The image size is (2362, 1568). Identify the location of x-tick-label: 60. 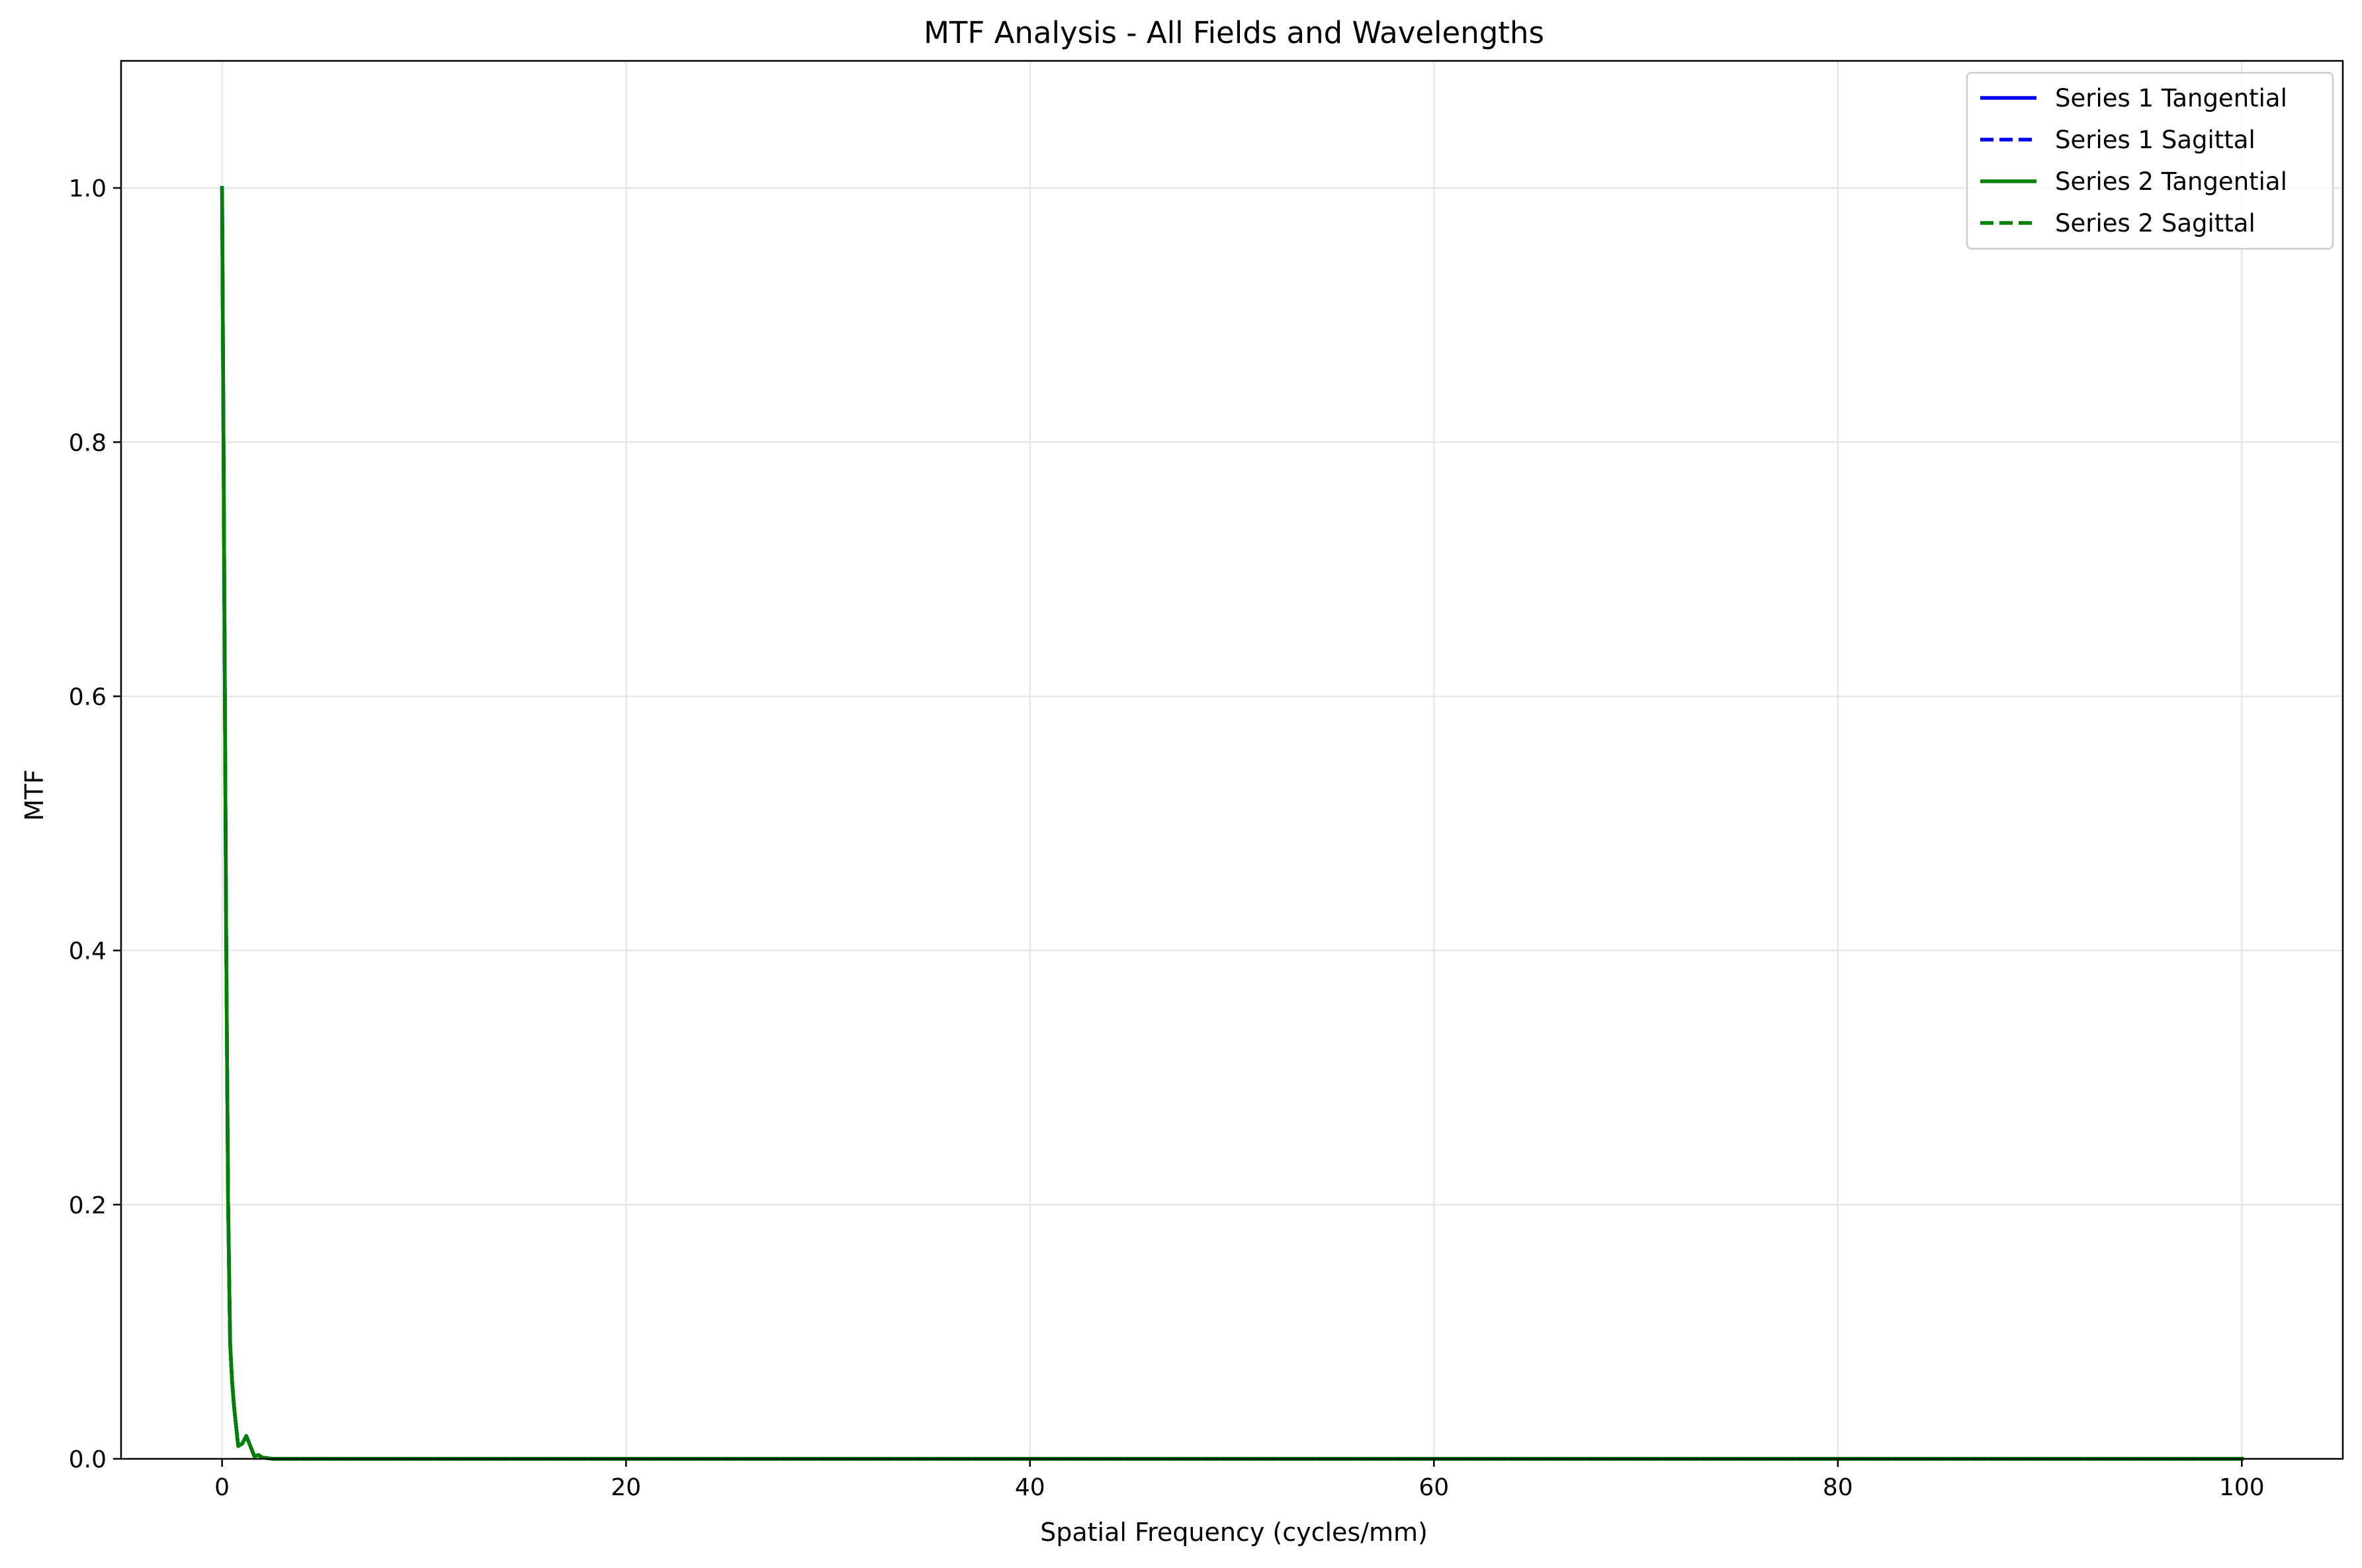
(1434, 1488).